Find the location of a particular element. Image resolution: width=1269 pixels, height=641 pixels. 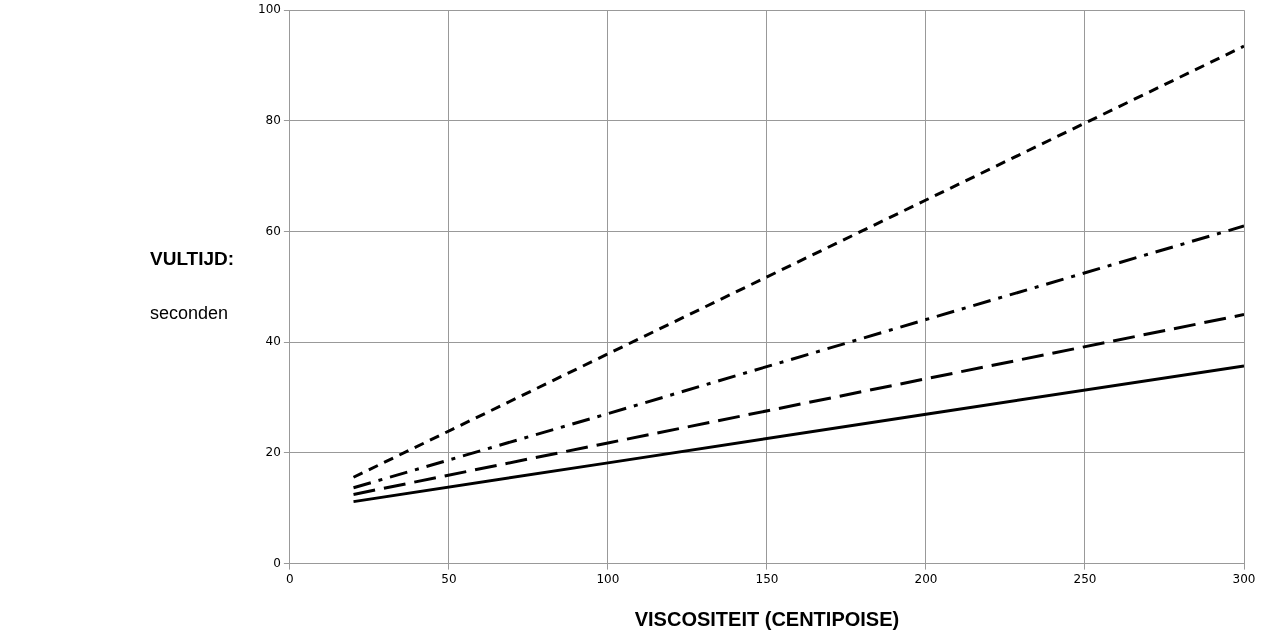

x-tick-label: 300 is located at coordinates (1244, 578).